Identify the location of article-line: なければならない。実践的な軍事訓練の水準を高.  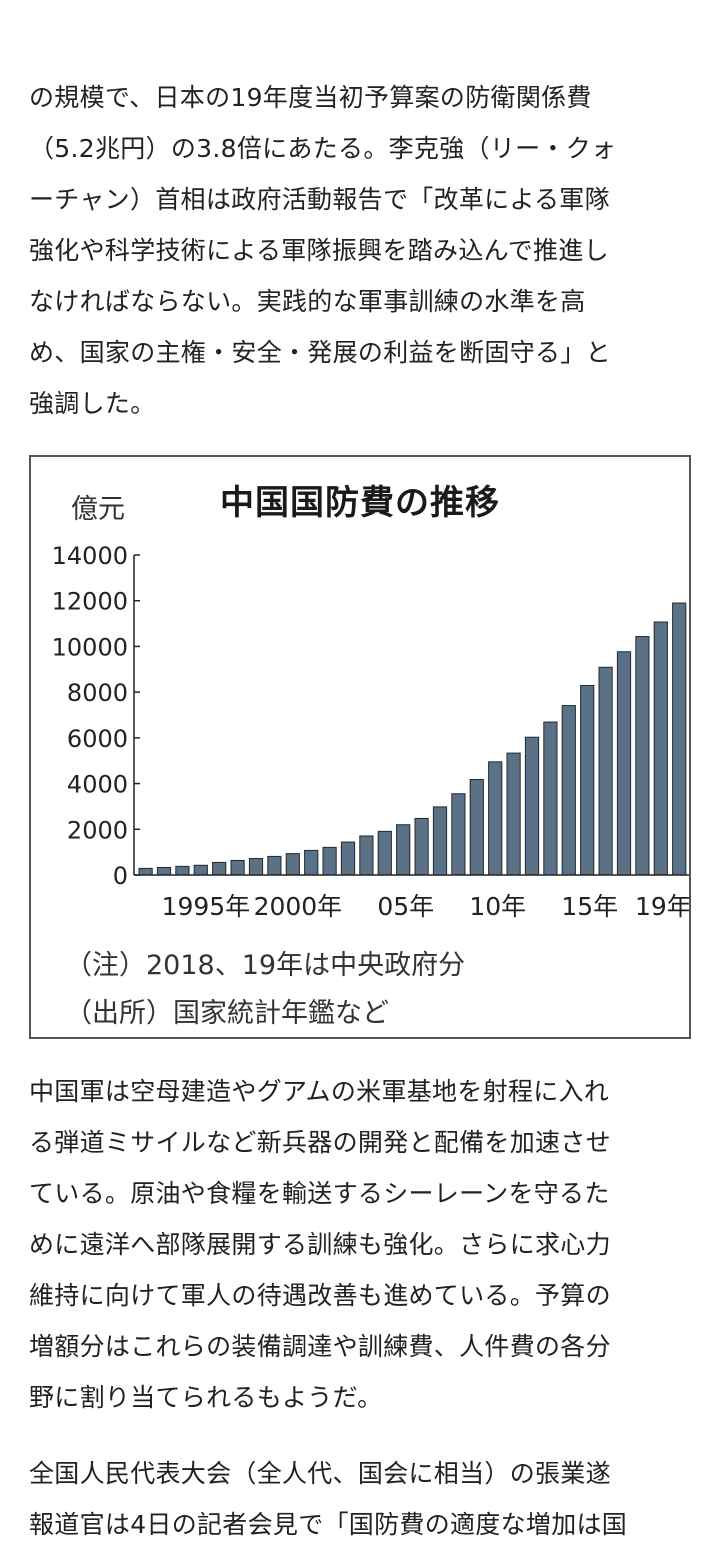
(307, 301).